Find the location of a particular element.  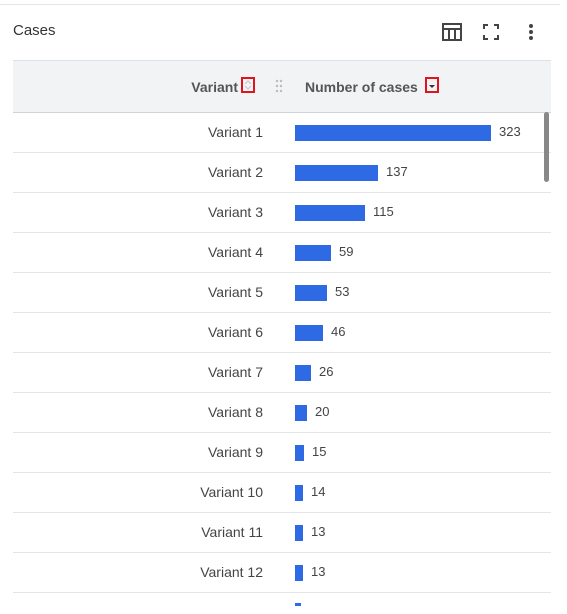

scrollbar is located at coordinates (546, 147).